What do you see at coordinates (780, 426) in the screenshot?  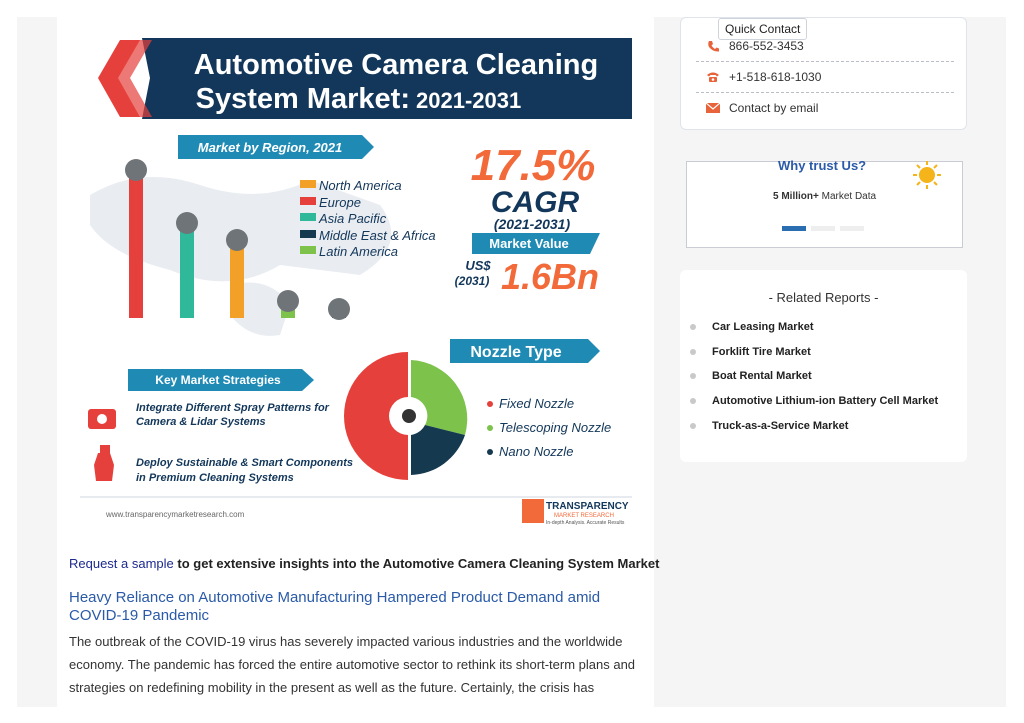 I see `related-report-link: Truck-as-a-Service Market` at bounding box center [780, 426].